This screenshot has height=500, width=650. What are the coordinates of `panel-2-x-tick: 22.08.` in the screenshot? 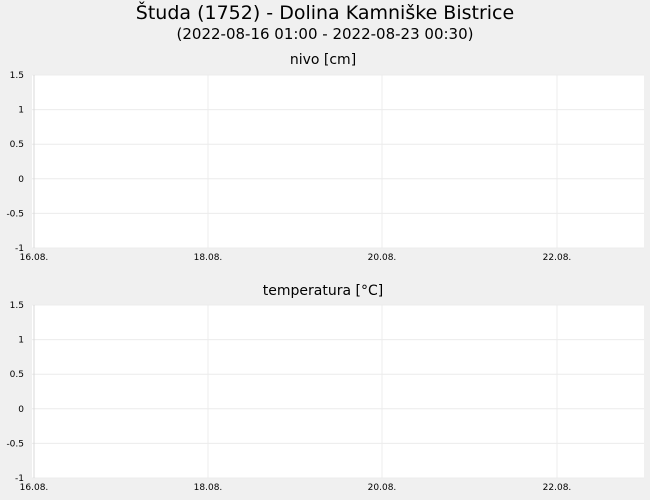 It's located at (557, 488).